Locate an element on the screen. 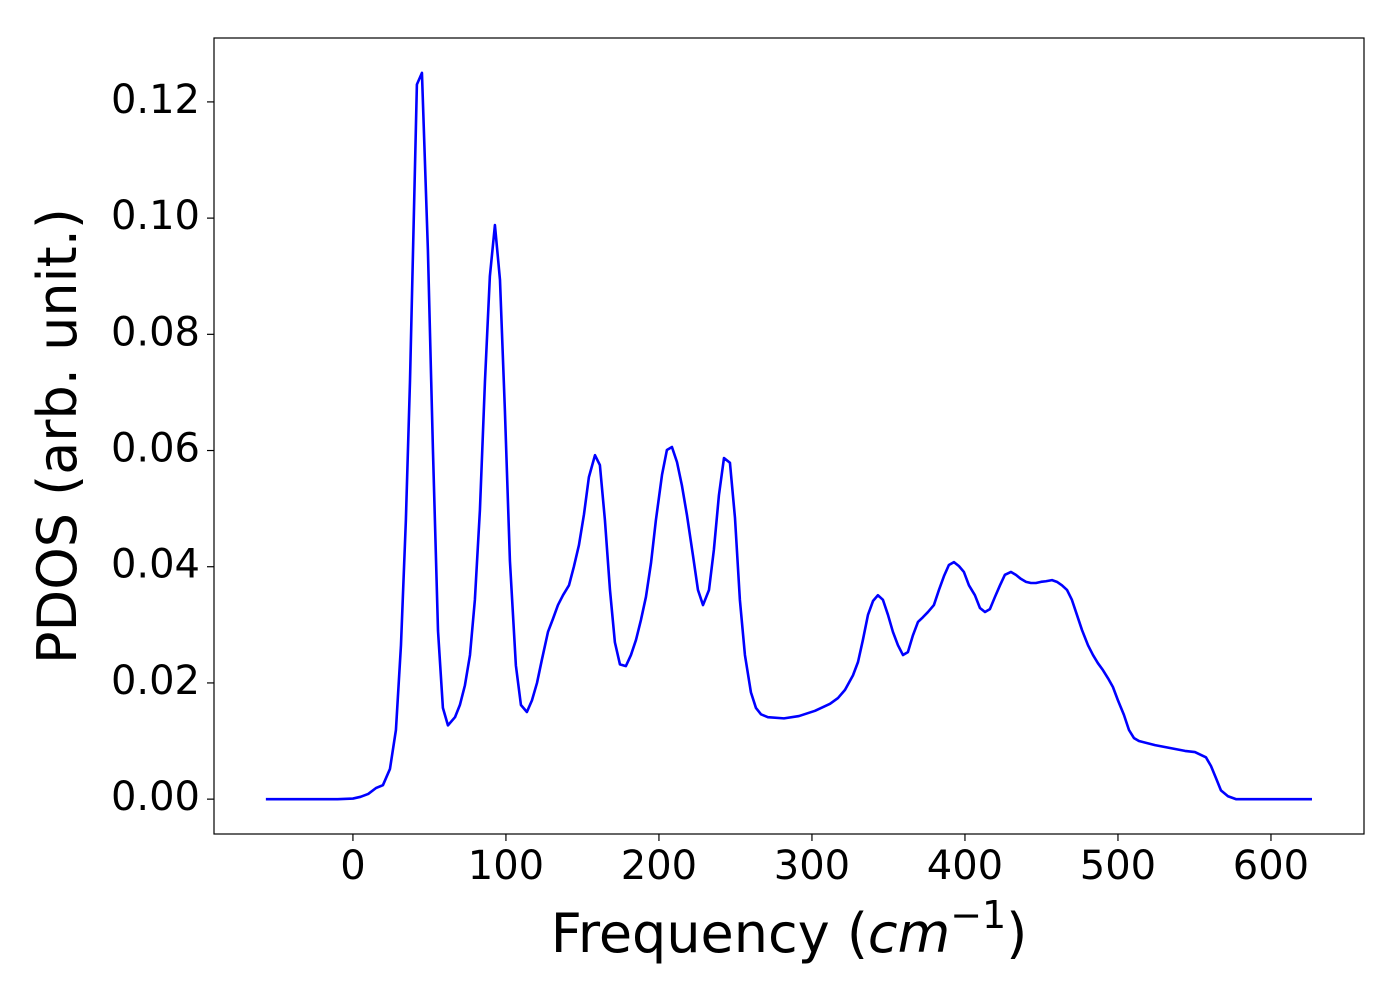 The height and width of the screenshot is (1000, 1400). x-tick-label: 500 is located at coordinates (1118, 866).